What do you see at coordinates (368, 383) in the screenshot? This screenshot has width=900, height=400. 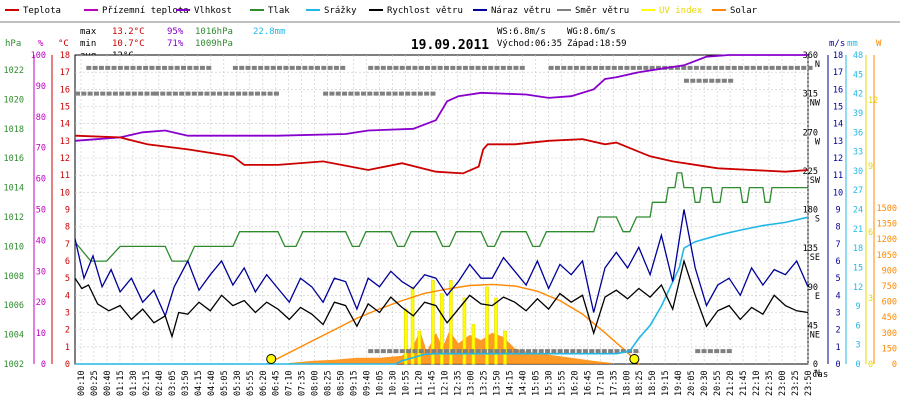 I see `x-tick-label: 09:40` at bounding box center [368, 383].